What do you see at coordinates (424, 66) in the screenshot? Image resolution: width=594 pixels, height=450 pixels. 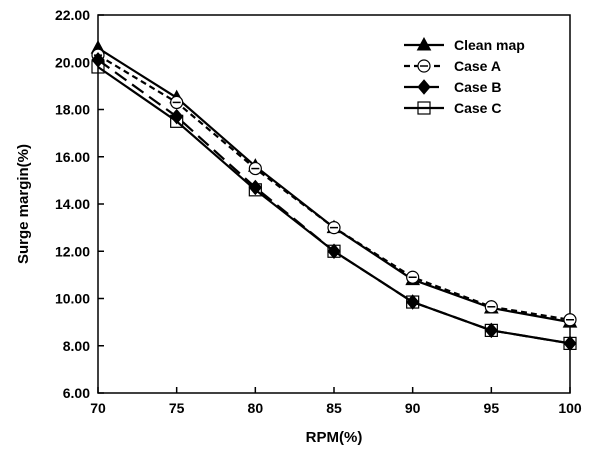 I see `legend-marker-case-a` at bounding box center [424, 66].